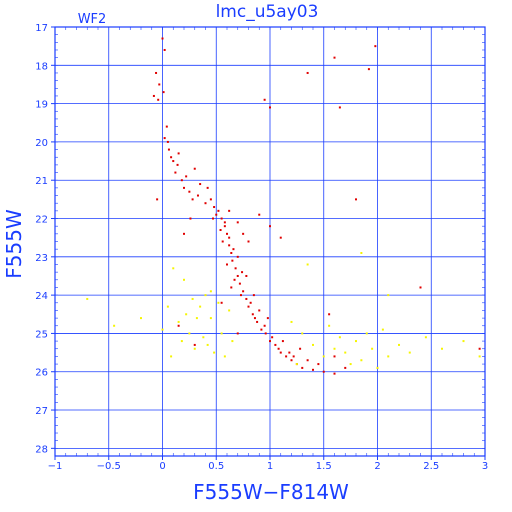  I want to click on y-tick-label: 25, so click(41, 334).